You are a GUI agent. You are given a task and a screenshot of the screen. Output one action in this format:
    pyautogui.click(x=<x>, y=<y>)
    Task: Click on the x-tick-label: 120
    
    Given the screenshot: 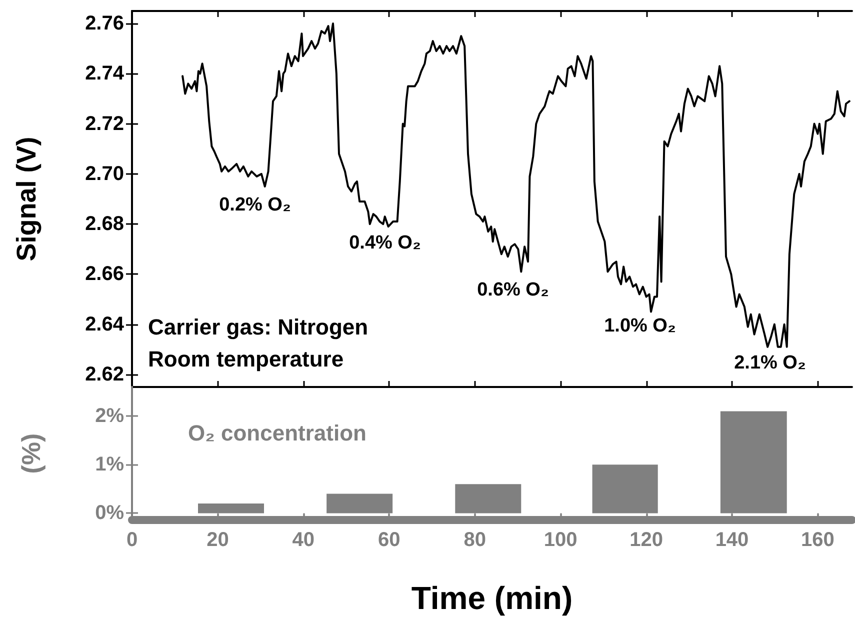 What is the action you would take?
    pyautogui.click(x=646, y=540)
    